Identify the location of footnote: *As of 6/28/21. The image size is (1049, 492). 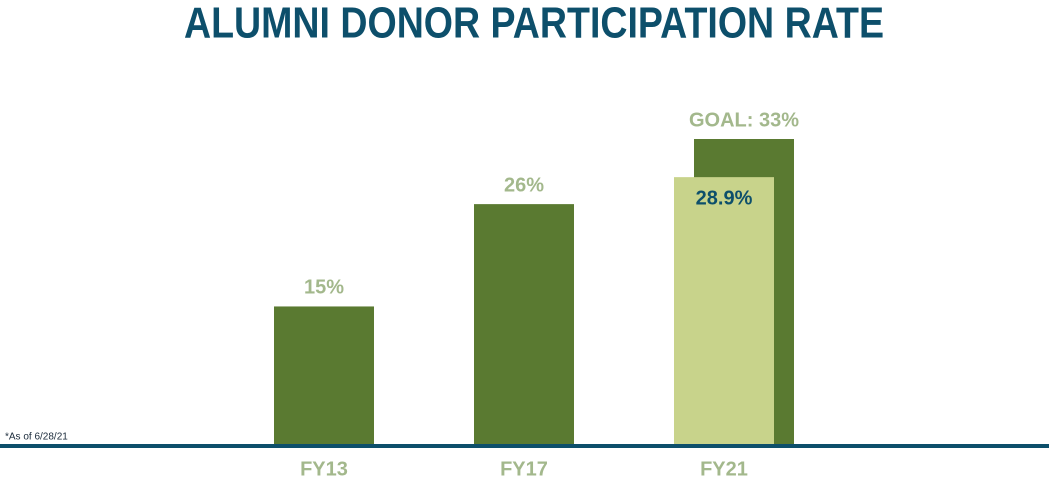
(36, 437).